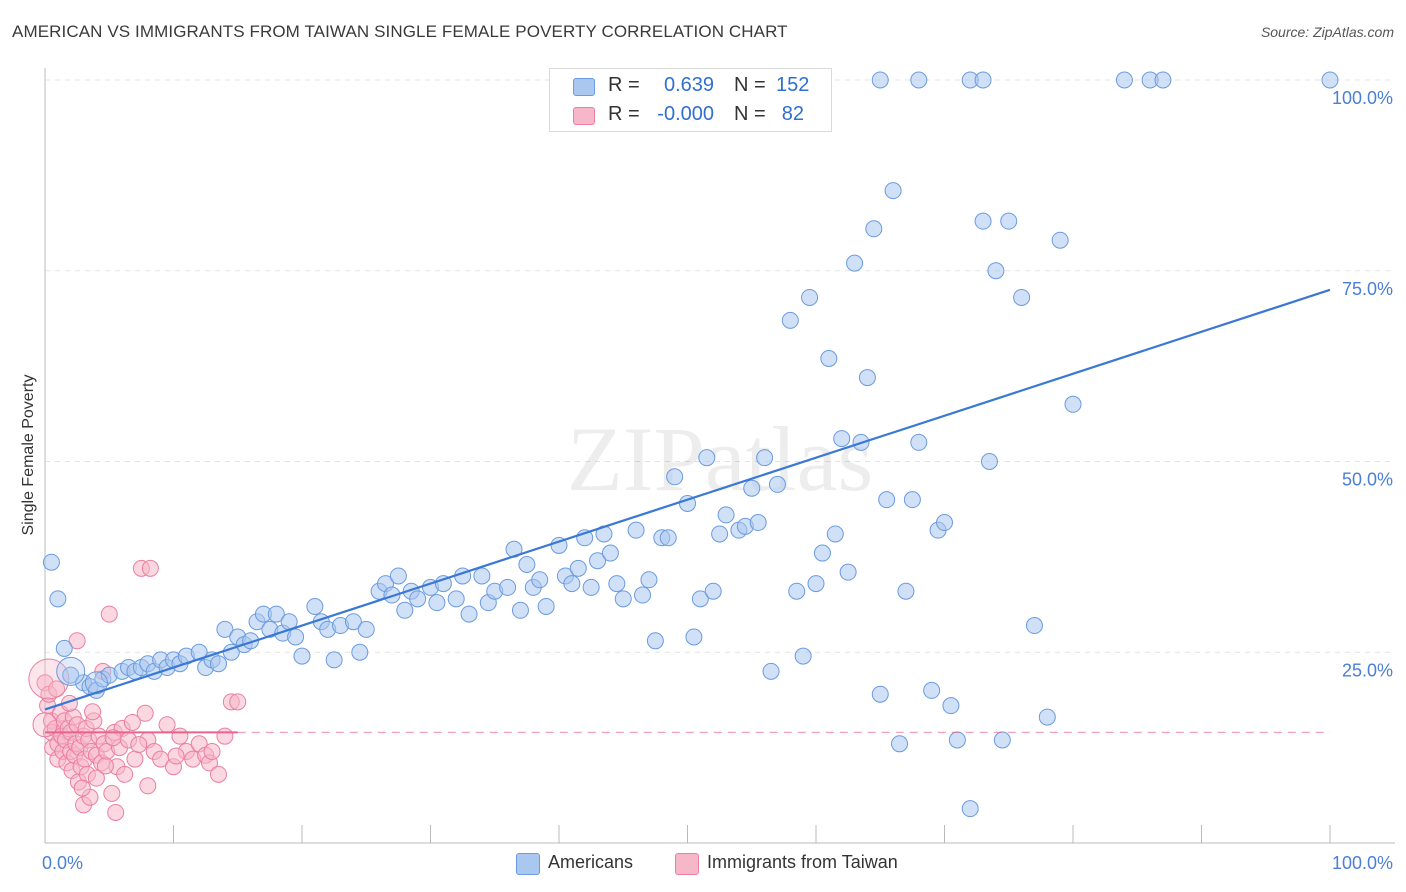 The width and height of the screenshot is (1406, 892). Describe the element at coordinates (1367, 480) in the screenshot. I see `y-tick-label: 50.0%` at that location.